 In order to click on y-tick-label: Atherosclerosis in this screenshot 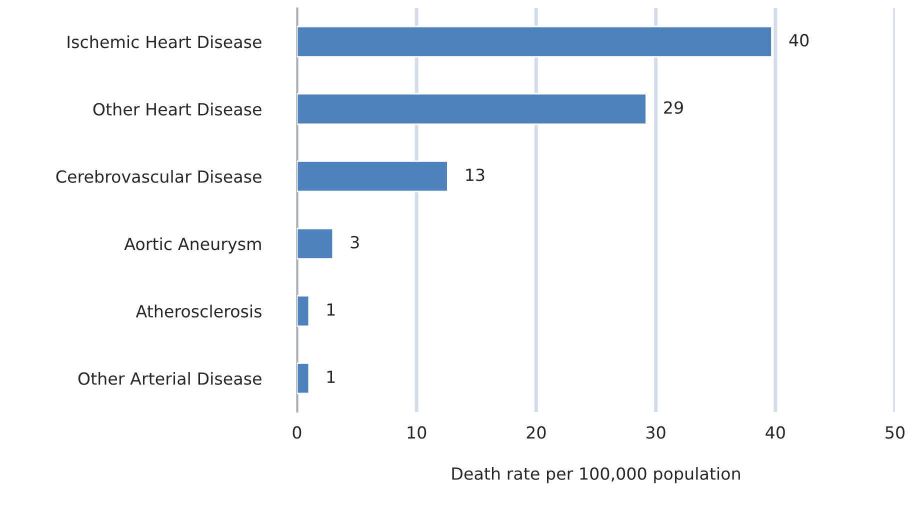, I will do `click(199, 311)`.